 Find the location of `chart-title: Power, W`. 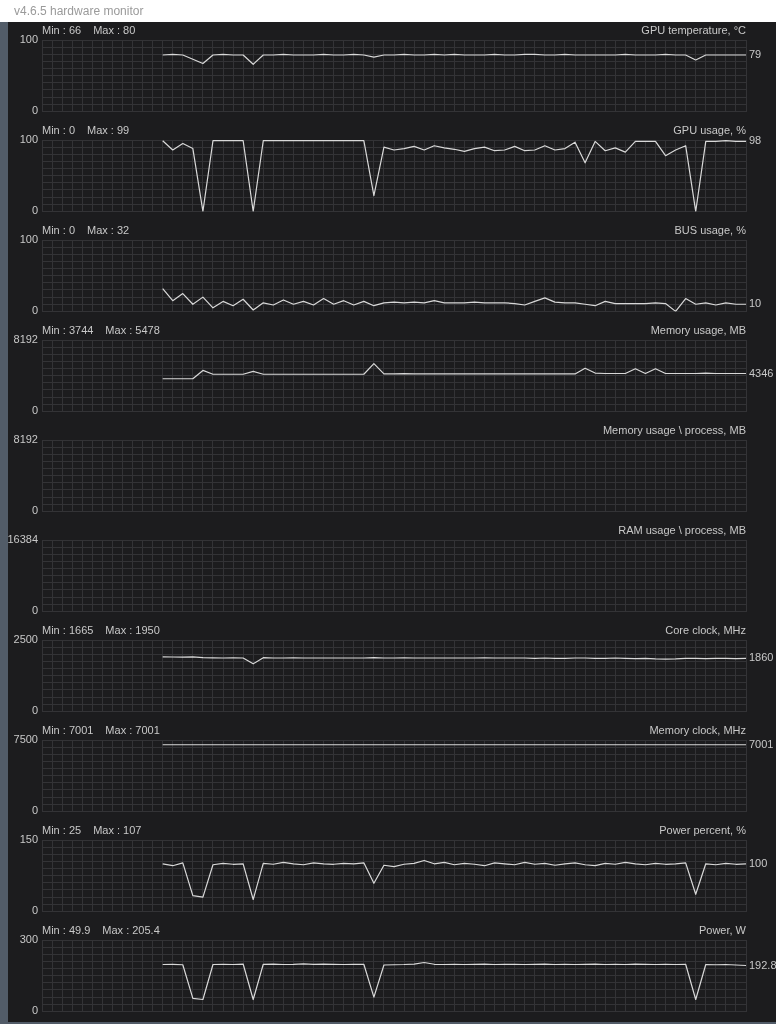

chart-title: Power, W is located at coordinates (722, 929).